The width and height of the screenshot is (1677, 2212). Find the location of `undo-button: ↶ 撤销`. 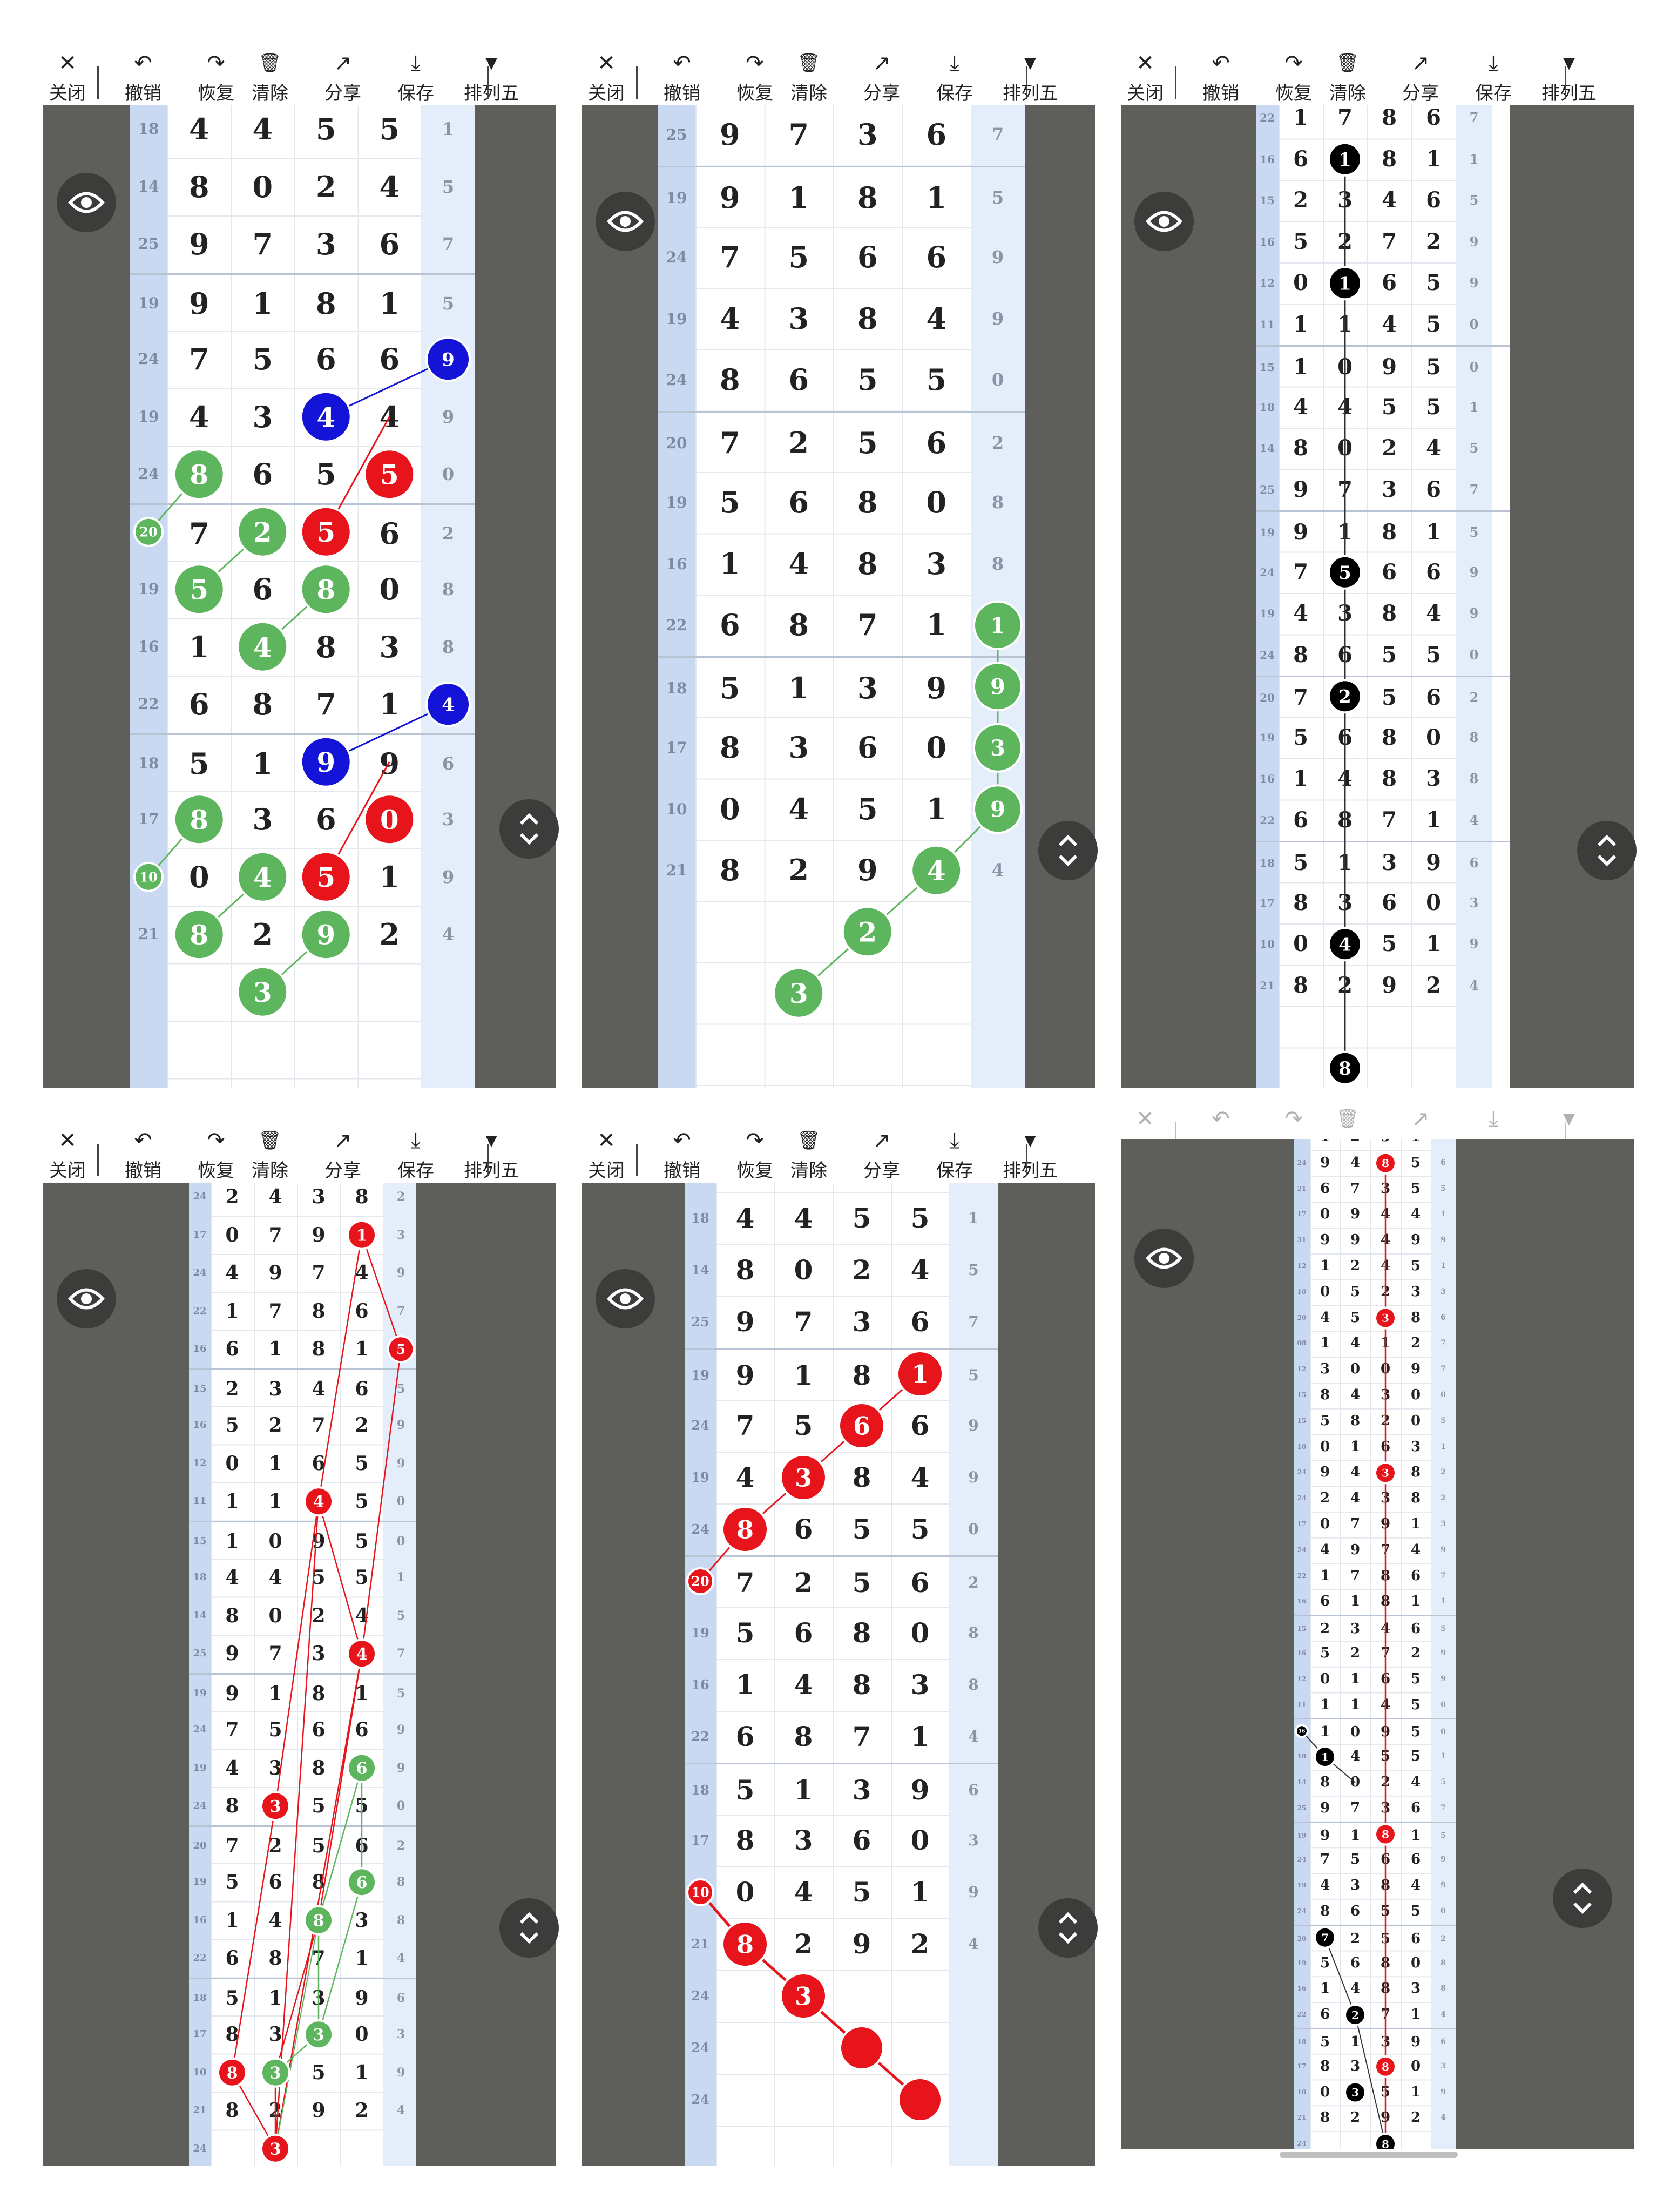

undo-button: ↶ 撤销 is located at coordinates (143, 75).